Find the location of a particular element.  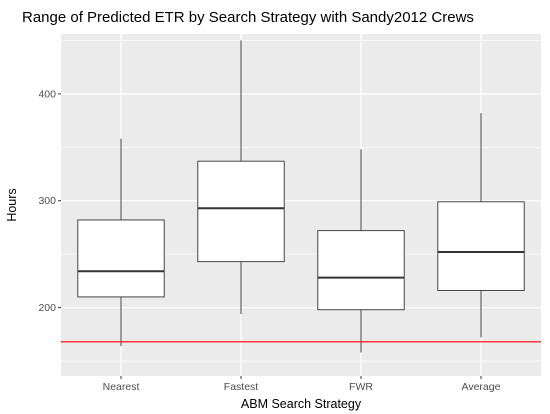

box-fwr is located at coordinates (361, 251).